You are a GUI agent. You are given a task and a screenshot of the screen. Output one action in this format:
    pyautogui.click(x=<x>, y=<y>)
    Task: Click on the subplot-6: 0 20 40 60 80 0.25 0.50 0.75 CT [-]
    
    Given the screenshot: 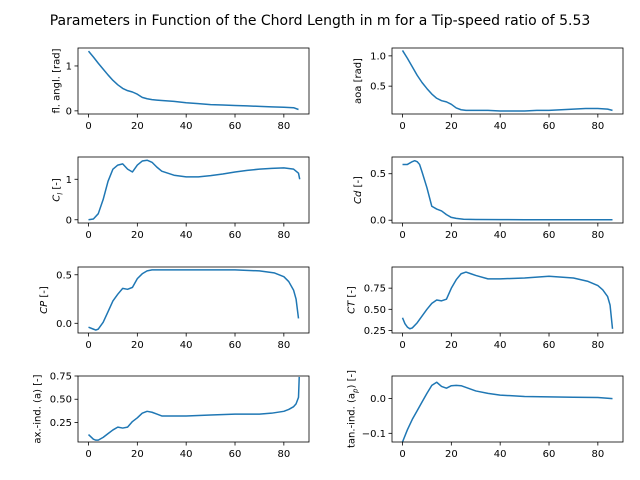 What is the action you would take?
    pyautogui.click(x=485, y=308)
    